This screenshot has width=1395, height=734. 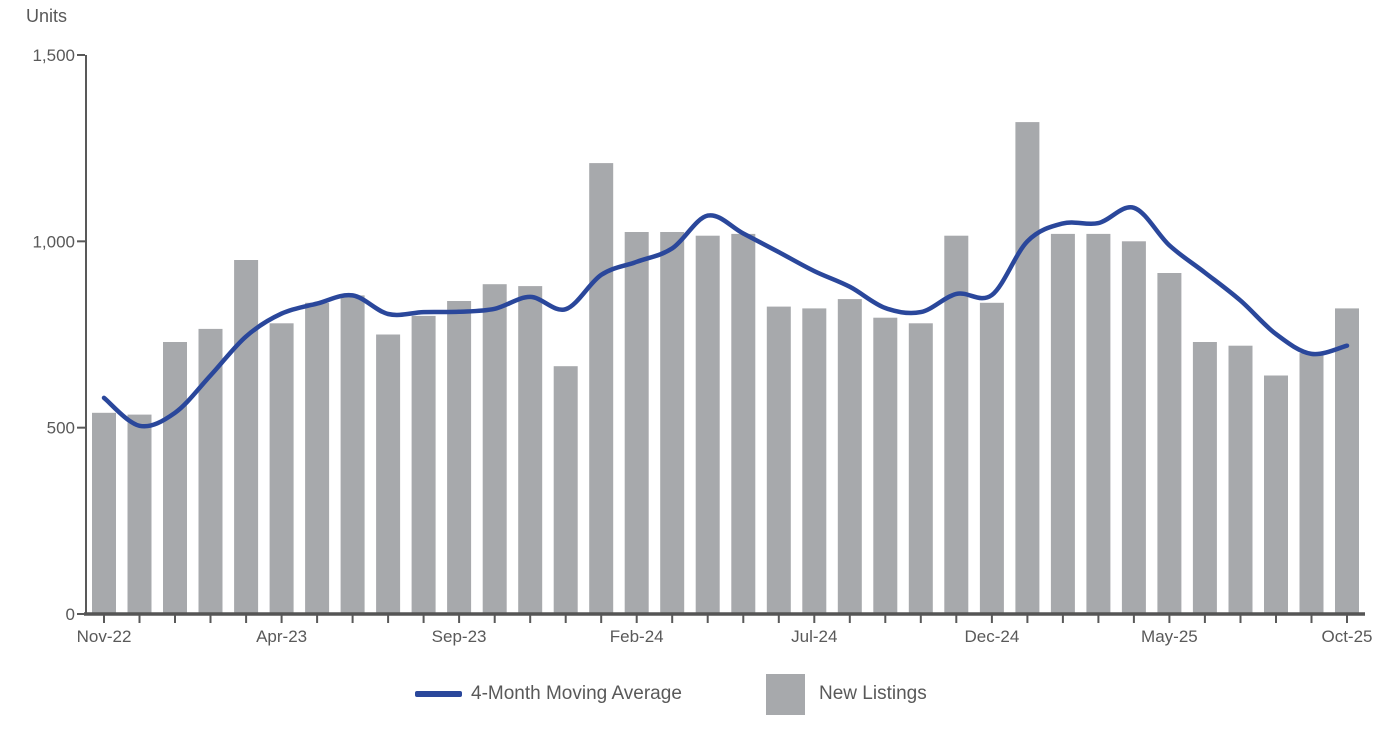 What do you see at coordinates (438, 694) in the screenshot?
I see `line-series-swatch-icon` at bounding box center [438, 694].